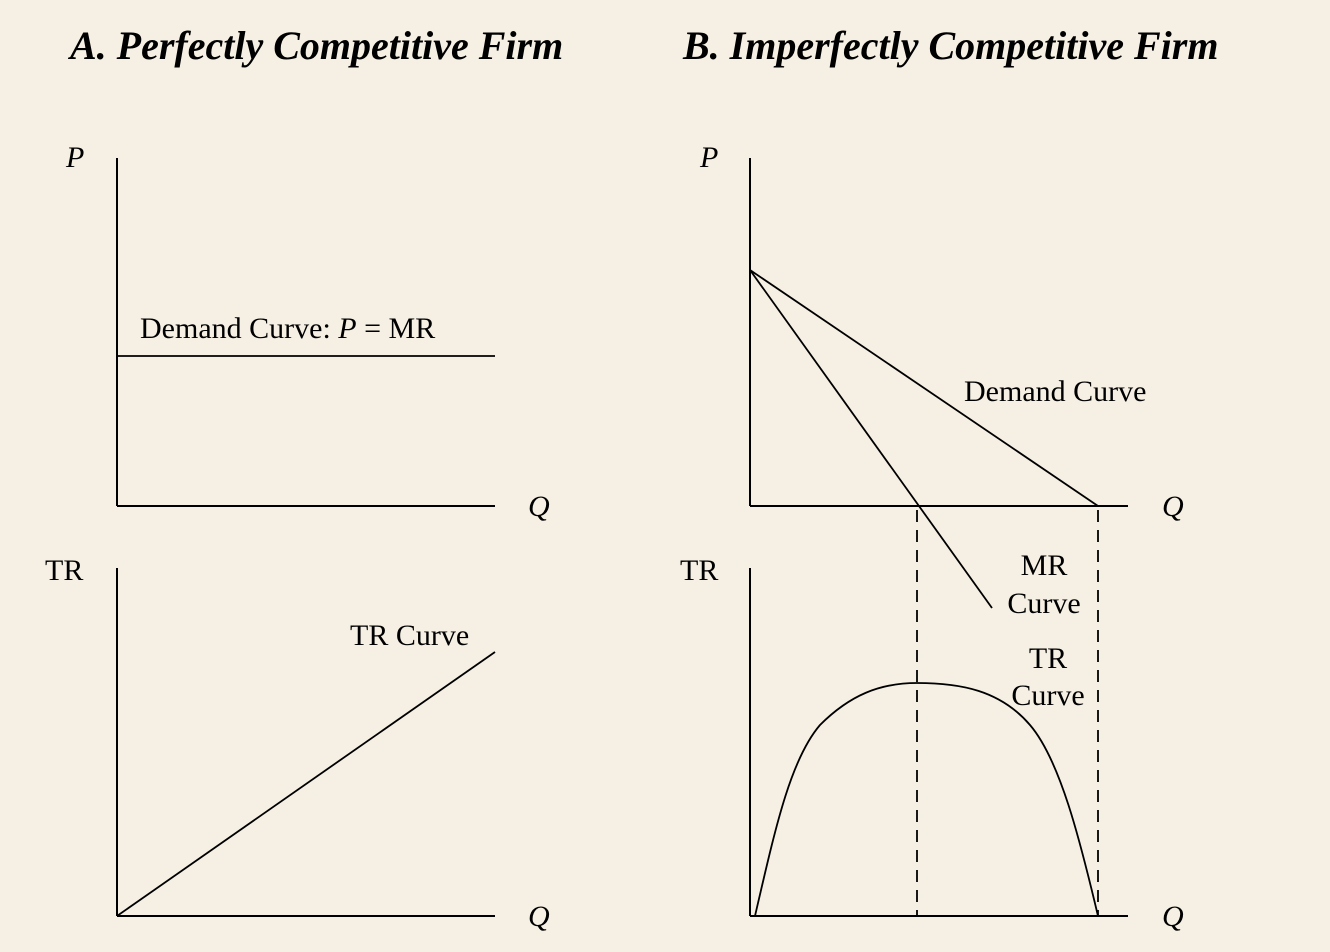 This screenshot has height=952, width=1330. Describe the element at coordinates (409, 635) in the screenshot. I see `panel-a-tr-curve-label: TR Curve` at that location.